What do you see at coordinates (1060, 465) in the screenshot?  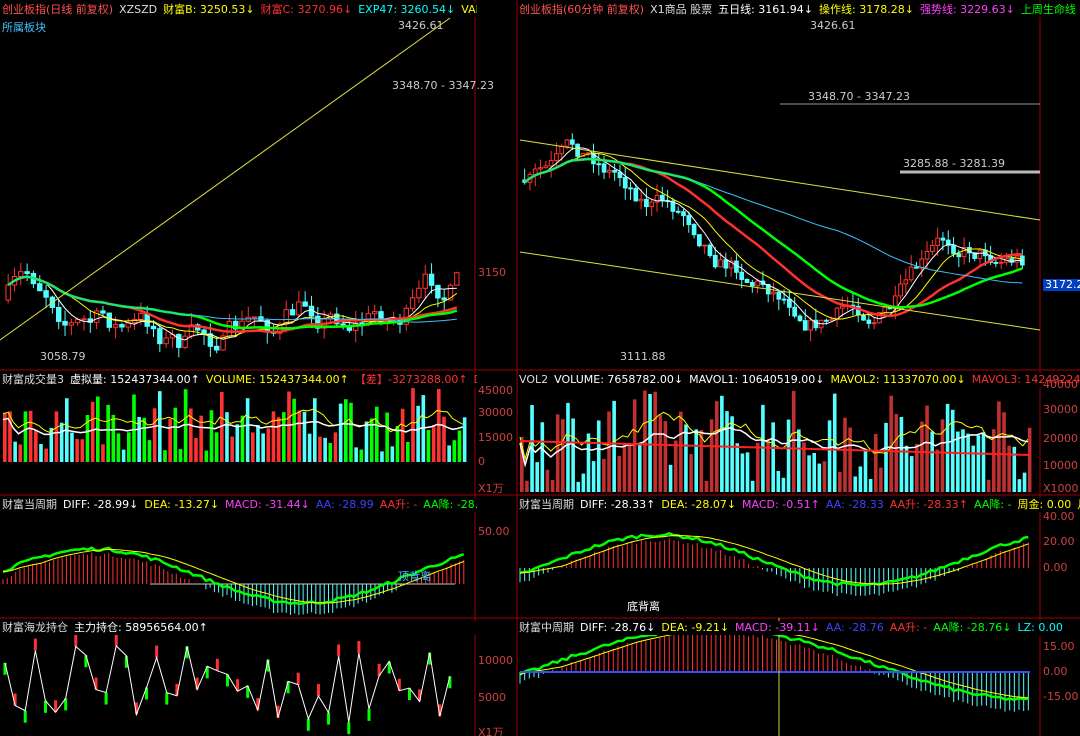 I see `axis-label: 10000` at bounding box center [1060, 465].